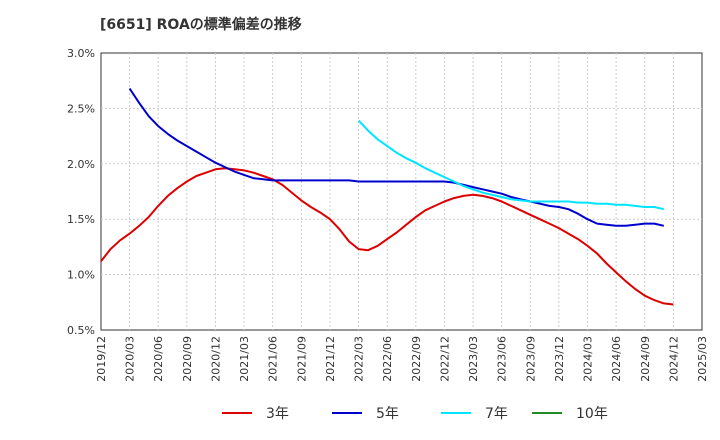 The height and width of the screenshot is (440, 720). What do you see at coordinates (301, 359) in the screenshot?
I see `x-tick-label: 2021/09` at bounding box center [301, 359].